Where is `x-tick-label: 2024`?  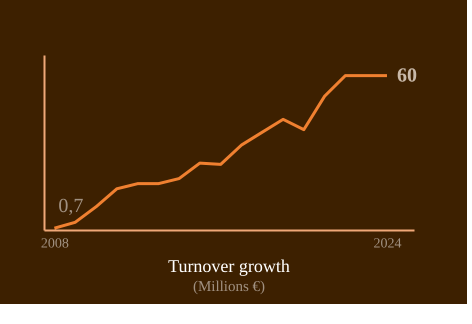
x-tick-label: 2024 is located at coordinates (387, 244).